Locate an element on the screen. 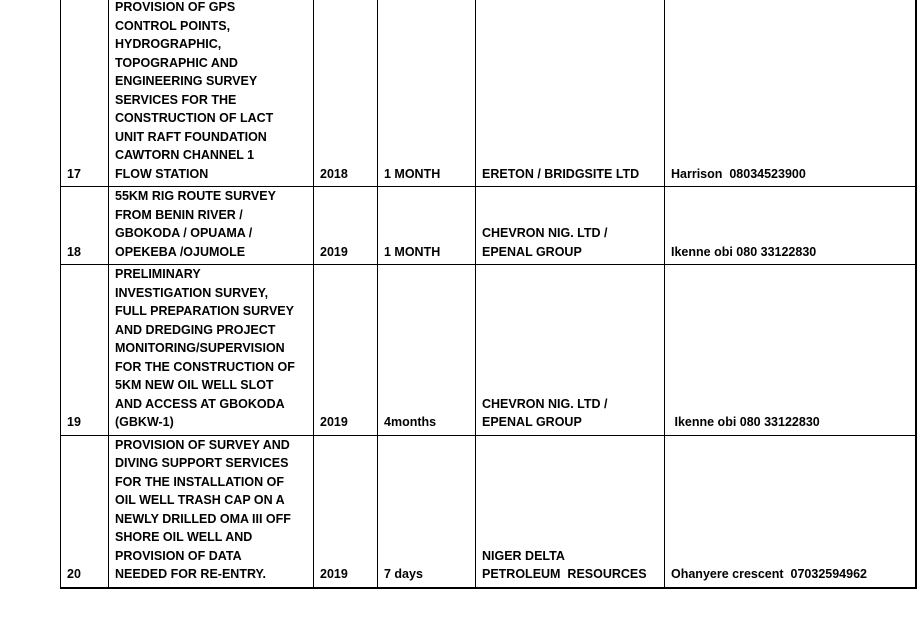 The height and width of the screenshot is (621, 924). row-number-cell: 19 is located at coordinates (84, 350).